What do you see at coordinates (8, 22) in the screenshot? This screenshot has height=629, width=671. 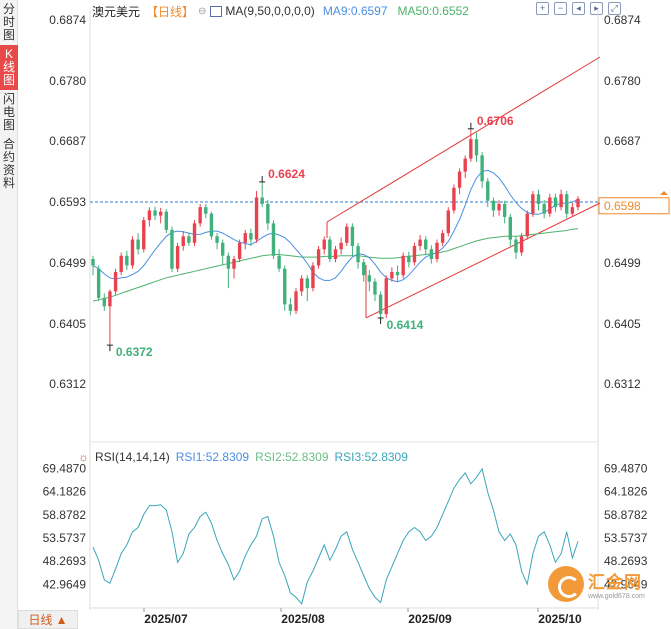 I see `tab-timeshare: 分时图` at bounding box center [8, 22].